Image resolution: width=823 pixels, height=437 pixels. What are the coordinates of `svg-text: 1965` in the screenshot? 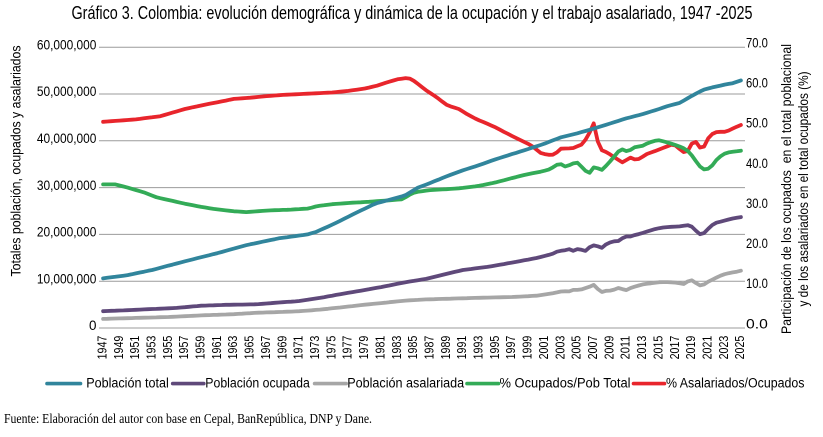 It's located at (249, 348).